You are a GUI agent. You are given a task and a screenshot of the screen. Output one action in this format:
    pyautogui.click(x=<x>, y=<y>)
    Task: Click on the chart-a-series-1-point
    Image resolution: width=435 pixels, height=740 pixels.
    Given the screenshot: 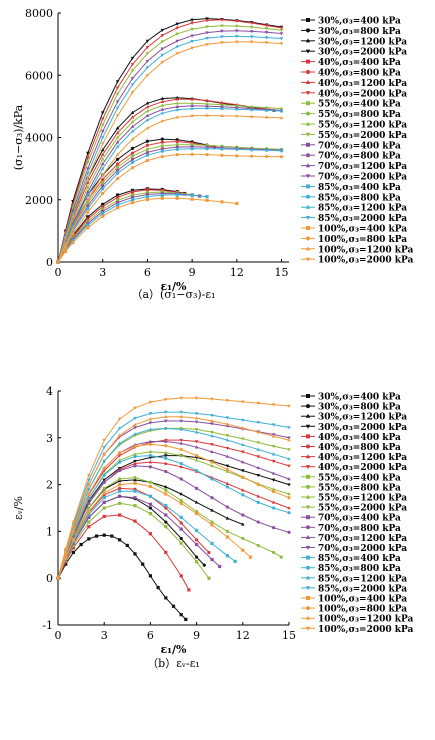 What is the action you would take?
    pyautogui.click(x=103, y=204)
    